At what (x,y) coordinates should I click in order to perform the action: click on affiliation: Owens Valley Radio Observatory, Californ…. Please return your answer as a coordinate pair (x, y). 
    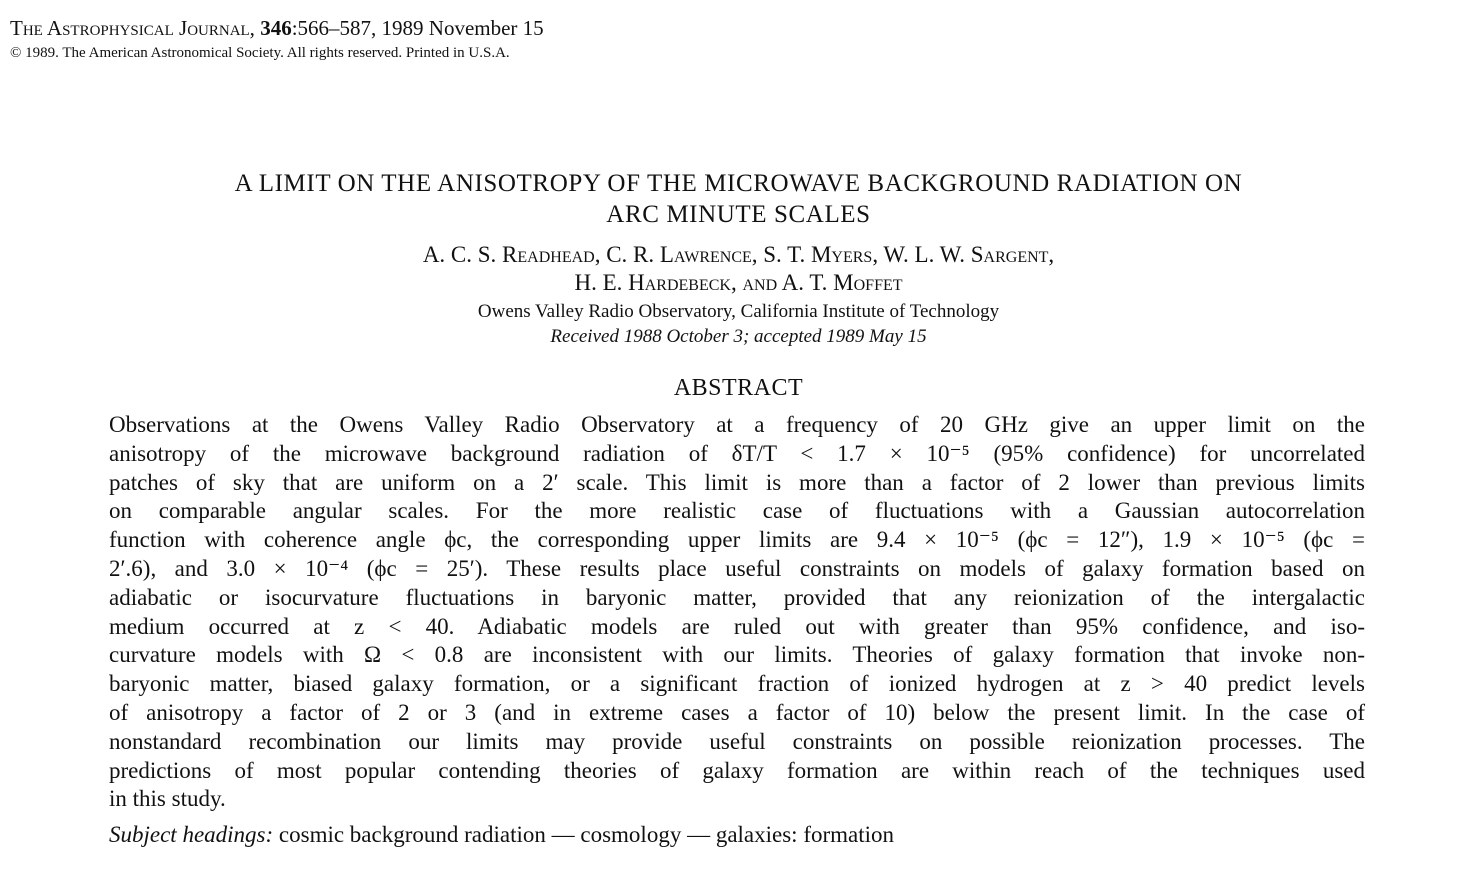
    Looking at the image, I should click on (738, 311).